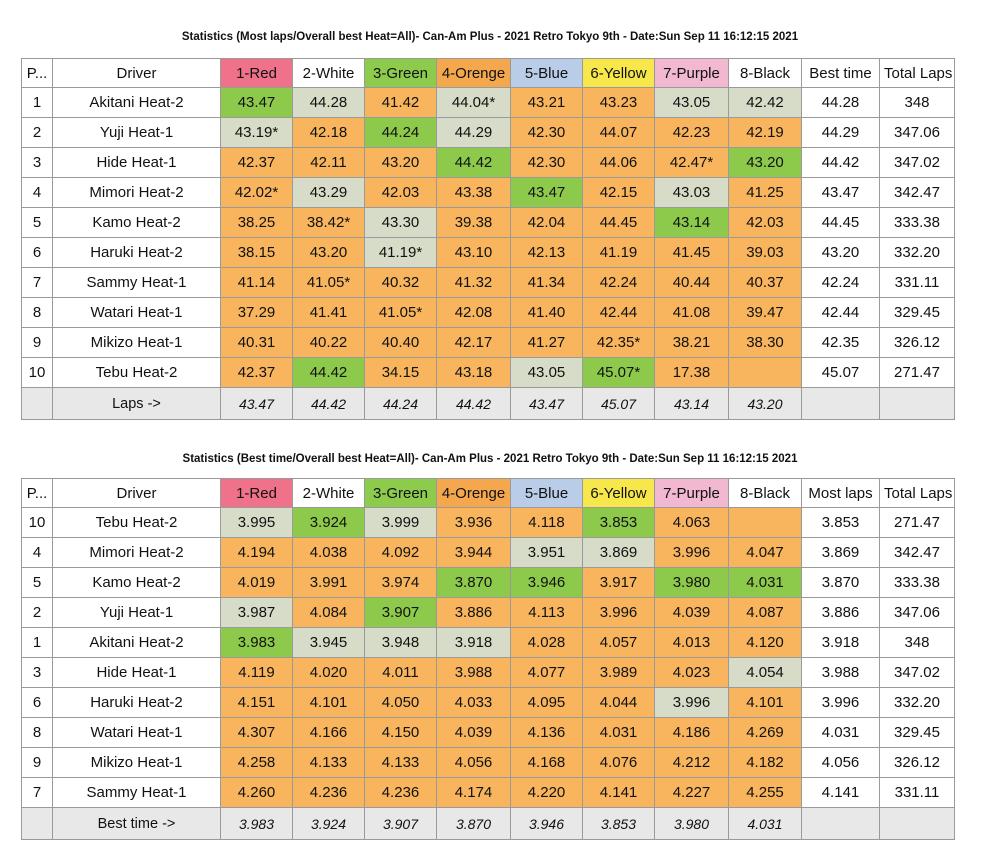 The width and height of the screenshot is (1000, 866). What do you see at coordinates (691, 132) in the screenshot?
I see `lane-purple-cell: 42.23` at bounding box center [691, 132].